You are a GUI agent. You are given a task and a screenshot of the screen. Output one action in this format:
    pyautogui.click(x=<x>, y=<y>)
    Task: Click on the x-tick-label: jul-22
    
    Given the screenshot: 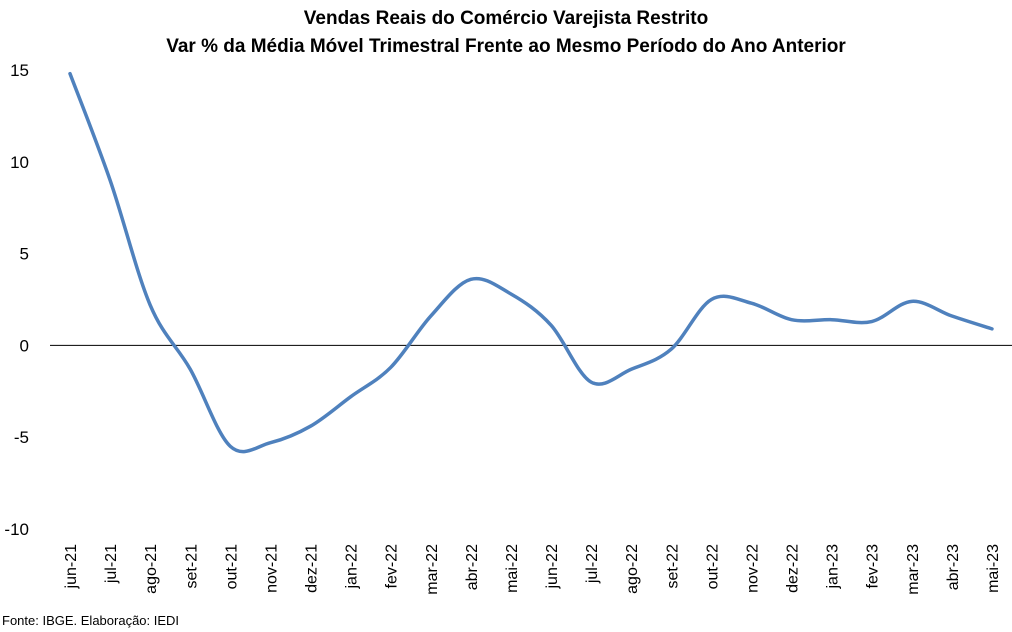 What is the action you would take?
    pyautogui.click(x=592, y=564)
    